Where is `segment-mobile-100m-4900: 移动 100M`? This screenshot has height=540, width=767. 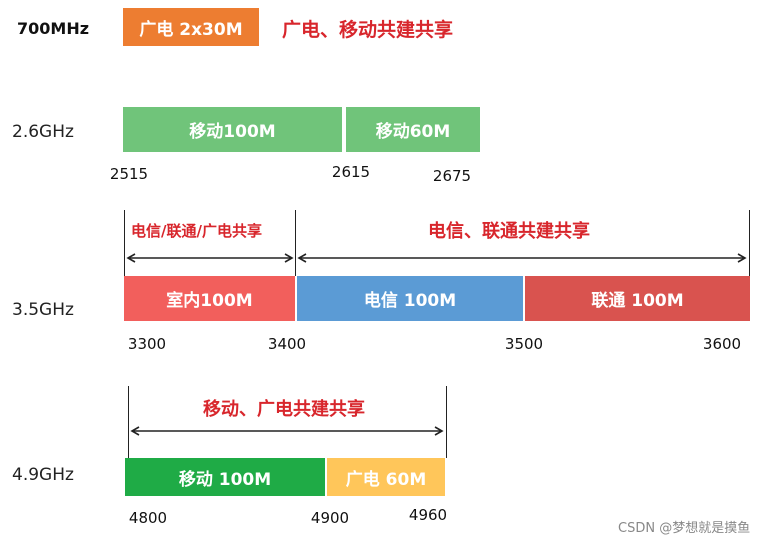
segment-mobile-100m-4900: 移动 100M is located at coordinates (225, 477).